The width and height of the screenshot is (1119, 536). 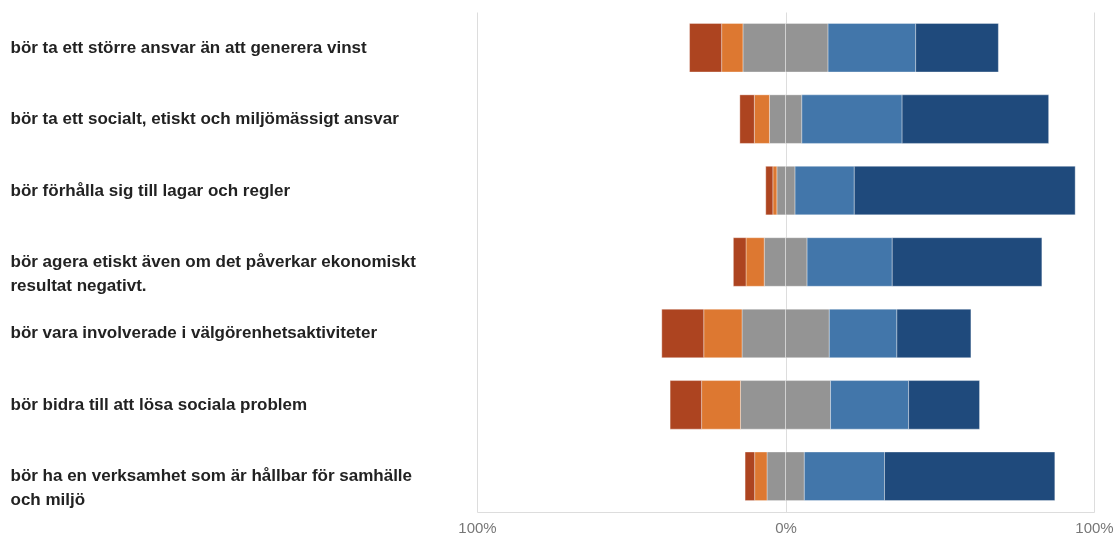 What do you see at coordinates (159, 404) in the screenshot?
I see `y-tick-label: bör bidra till att lösa sociala problem` at bounding box center [159, 404].